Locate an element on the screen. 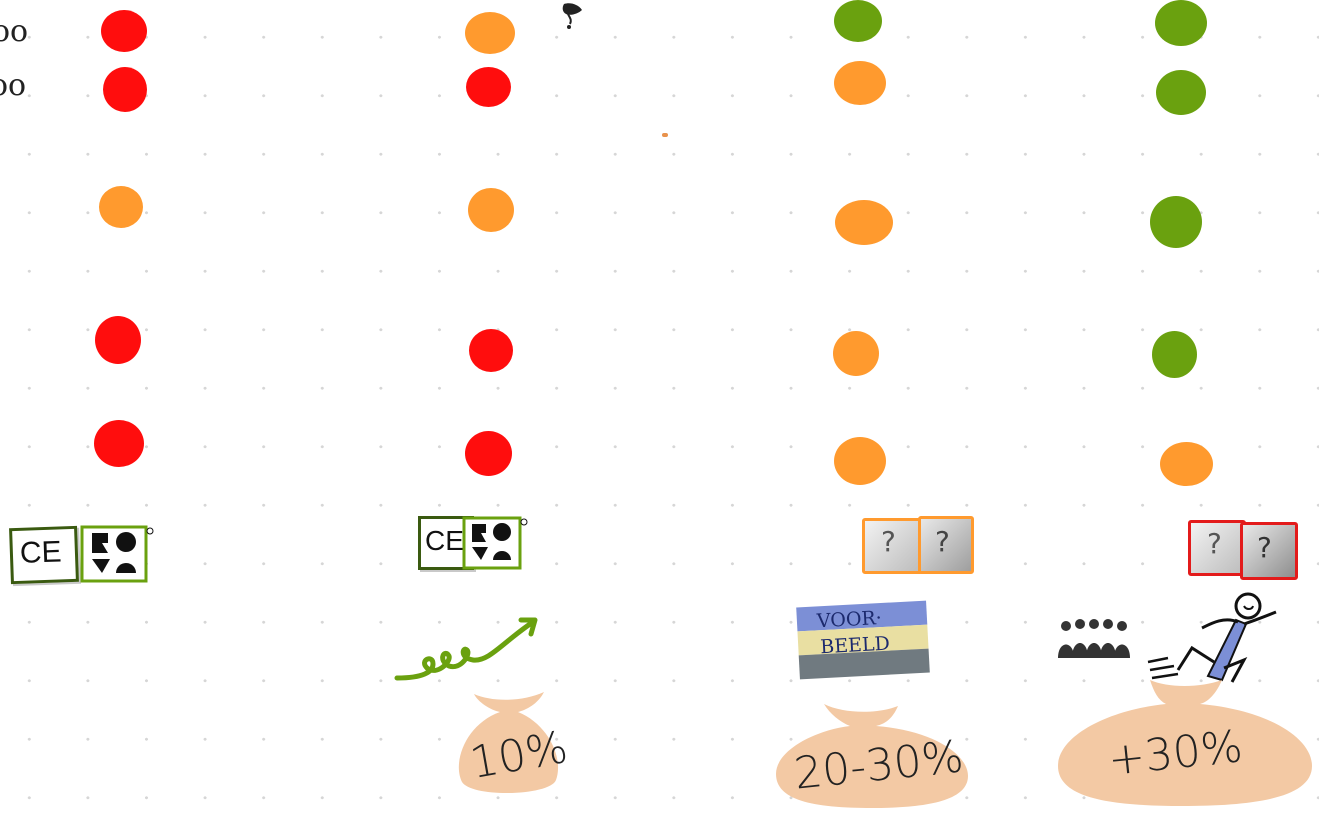 The width and height of the screenshot is (1319, 814). col1-row4-dot is located at coordinates (118, 340).